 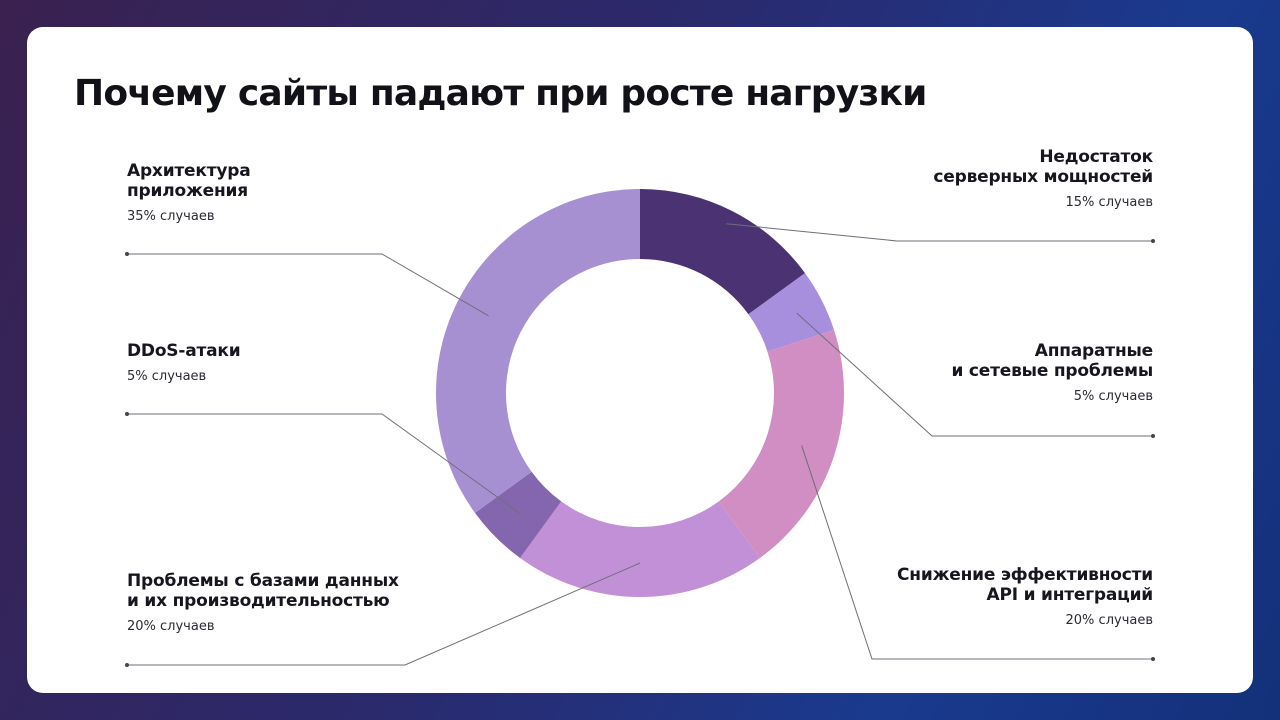 What do you see at coordinates (518, 515) in the screenshot?
I see `donut-slice-ddos-атаки` at bounding box center [518, 515].